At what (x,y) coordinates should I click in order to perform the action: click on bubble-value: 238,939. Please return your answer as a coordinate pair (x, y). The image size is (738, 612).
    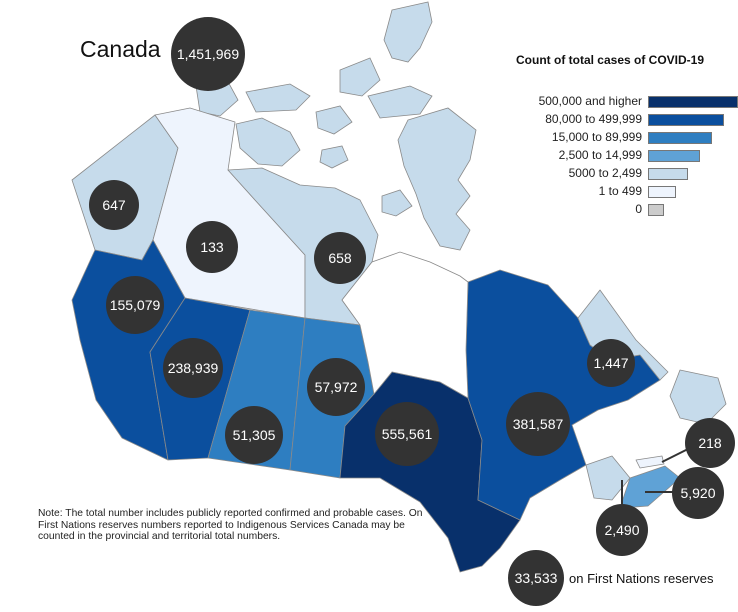
    Looking at the image, I should click on (193, 368).